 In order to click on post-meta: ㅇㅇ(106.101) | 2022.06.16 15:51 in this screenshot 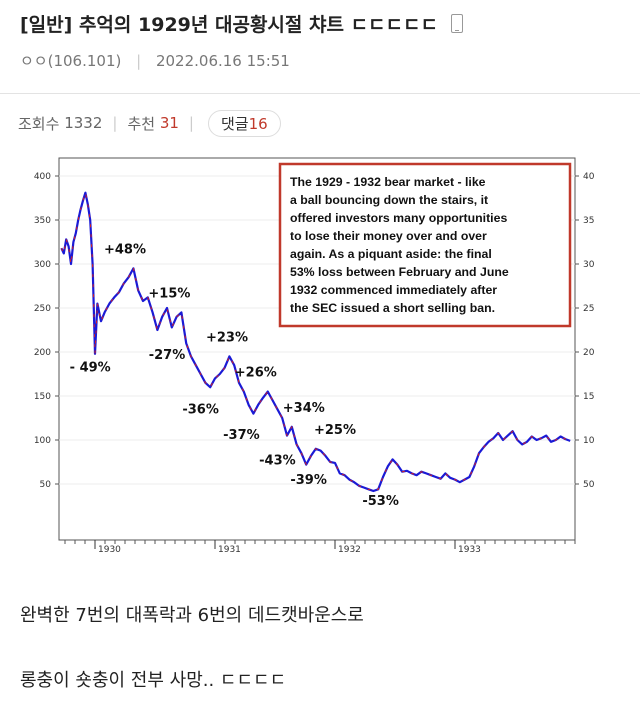, I will do `click(155, 60)`.